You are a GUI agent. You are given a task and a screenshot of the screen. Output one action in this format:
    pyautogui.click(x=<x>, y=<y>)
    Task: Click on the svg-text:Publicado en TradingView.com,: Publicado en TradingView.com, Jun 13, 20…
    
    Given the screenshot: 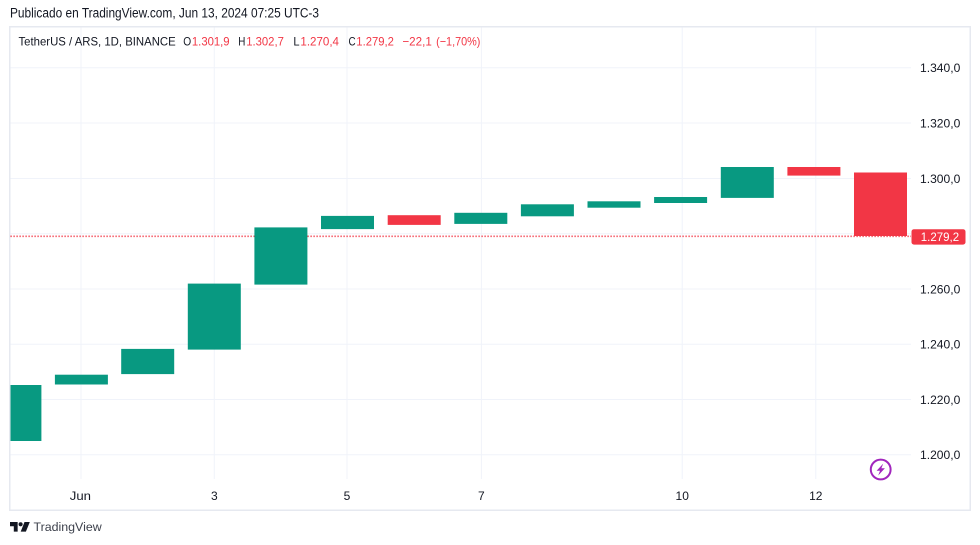 What is the action you would take?
    pyautogui.click(x=164, y=13)
    